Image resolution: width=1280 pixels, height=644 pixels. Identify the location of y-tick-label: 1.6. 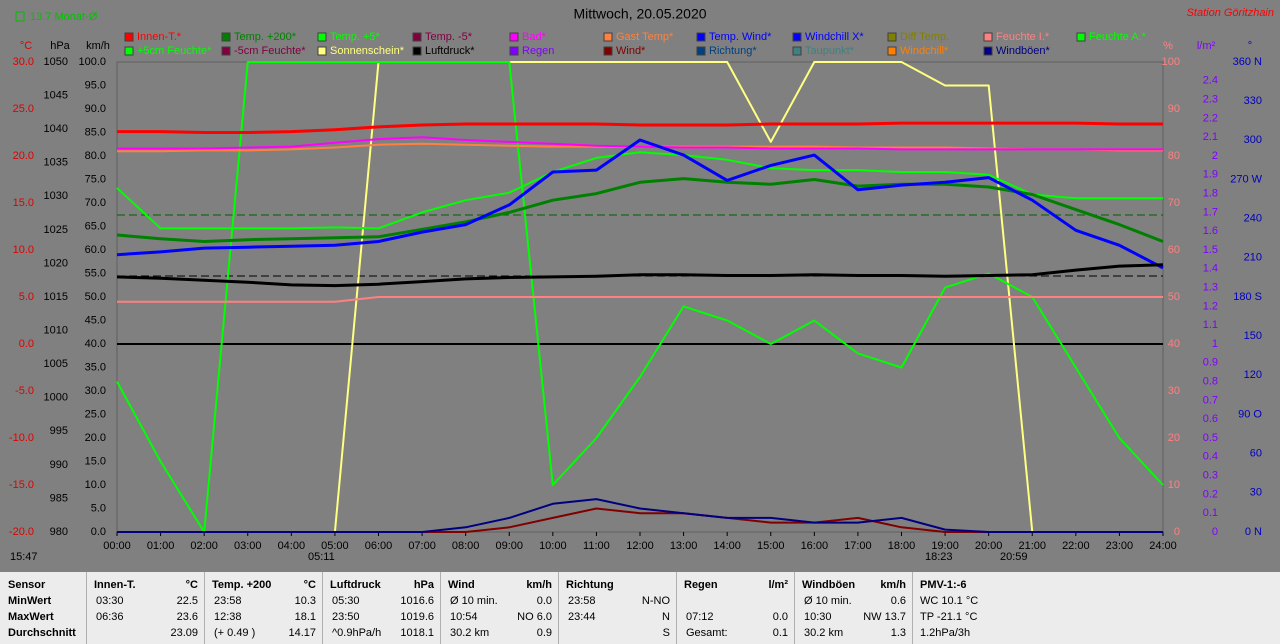
(1210, 231).